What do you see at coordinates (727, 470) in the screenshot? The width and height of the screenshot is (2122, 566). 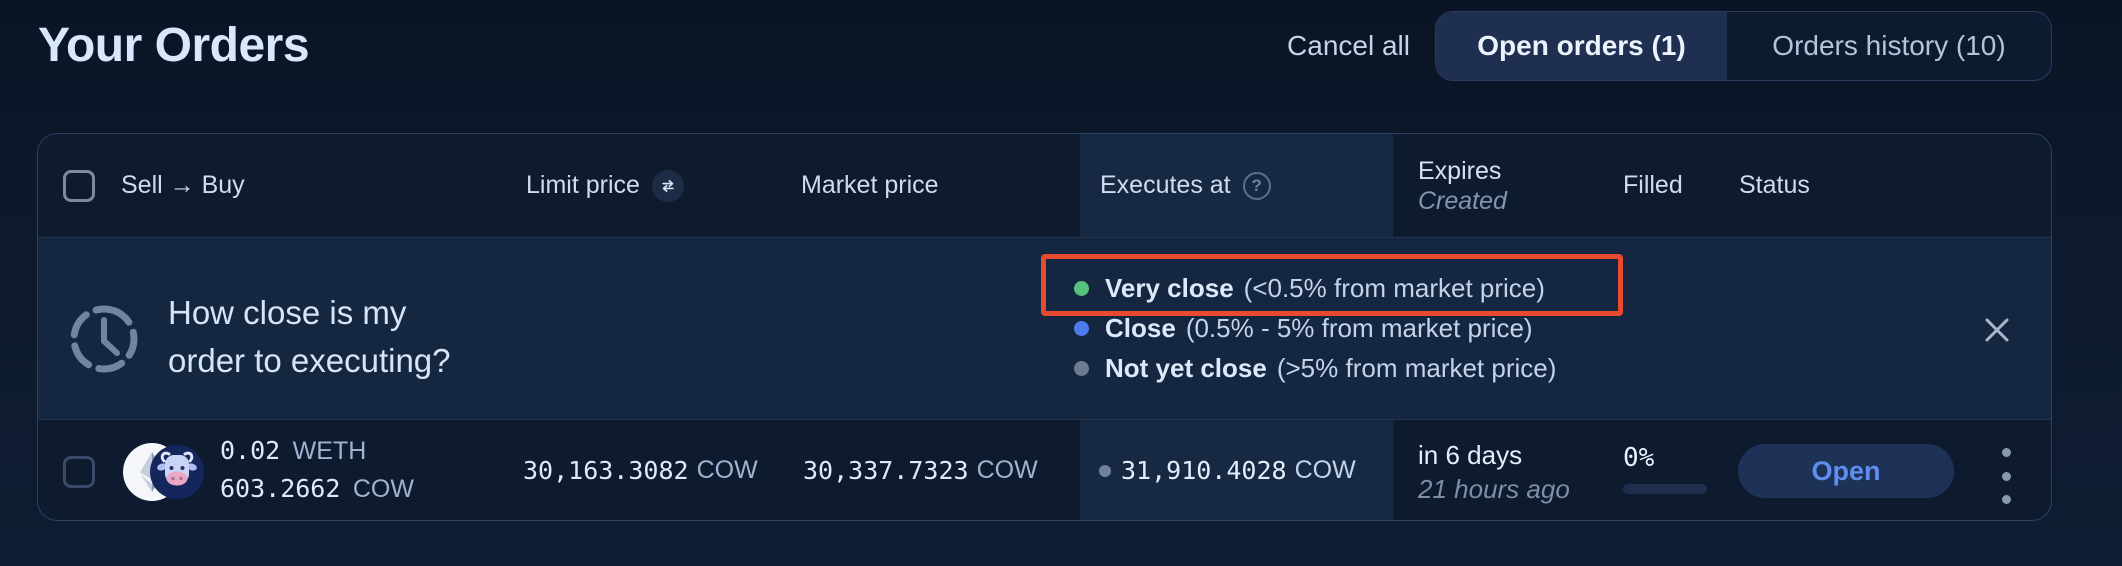 I see `limit-price-unit: COW` at bounding box center [727, 470].